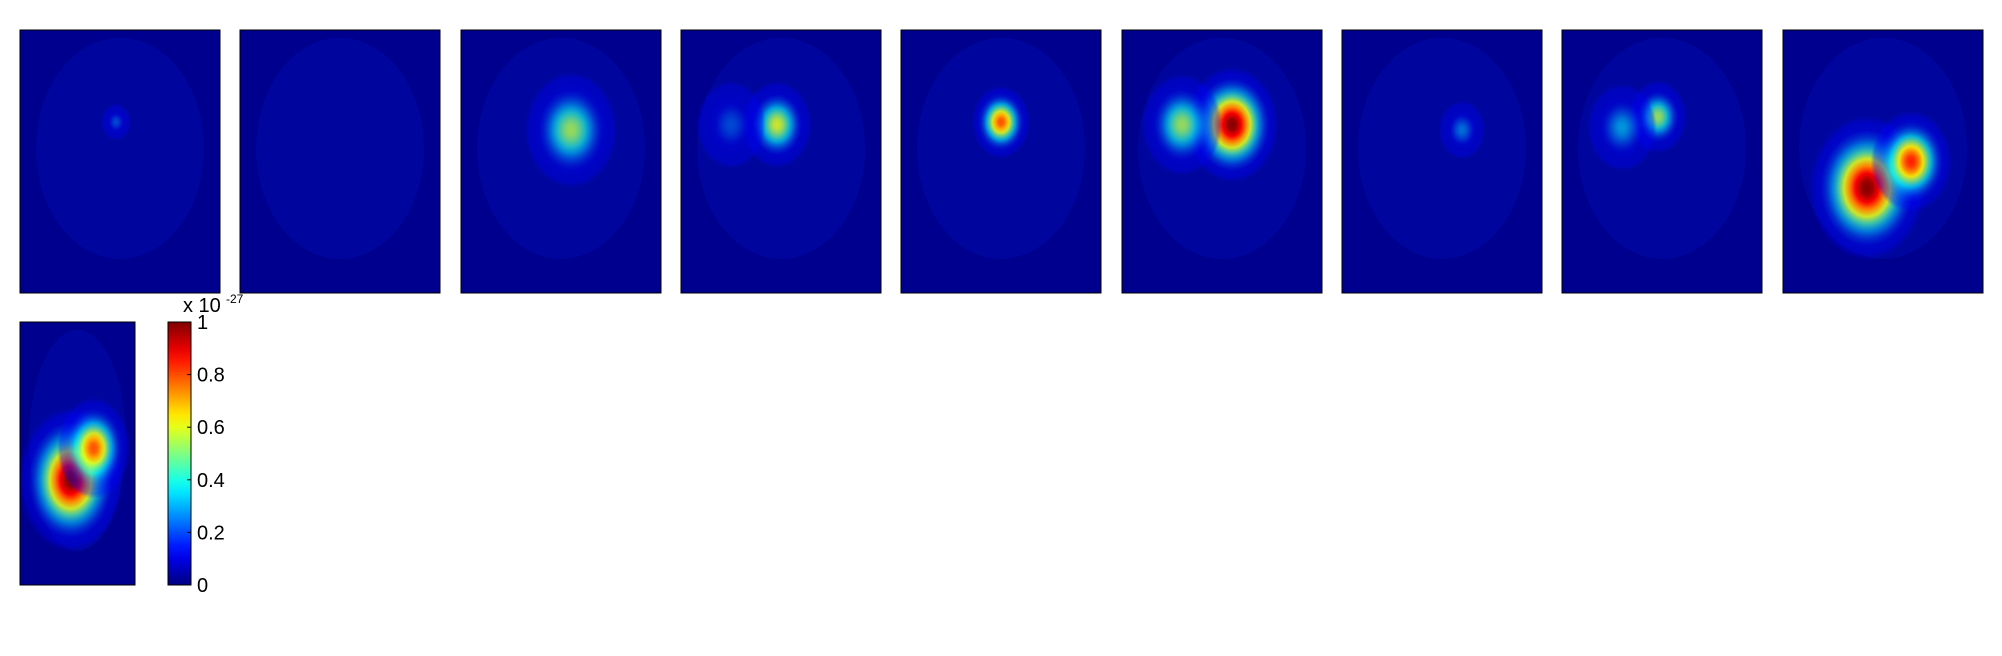 The image size is (2002, 656). What do you see at coordinates (202, 306) in the screenshot?
I see `colorbar-exponent-base: x 10` at bounding box center [202, 306].